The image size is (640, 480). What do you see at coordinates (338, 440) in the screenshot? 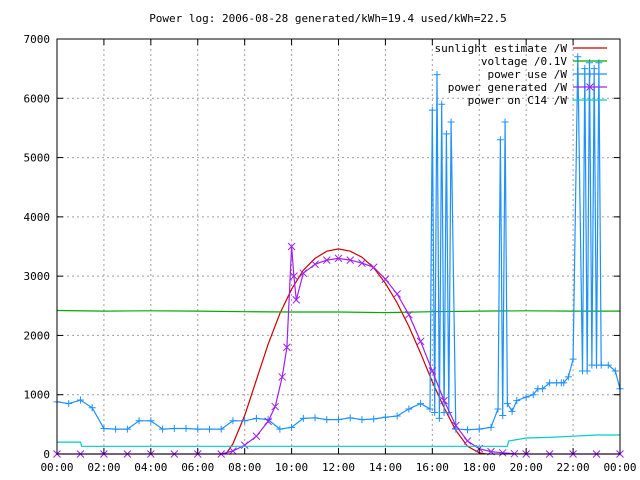
I see `series-line-power-on-c14-w` at bounding box center [338, 440].